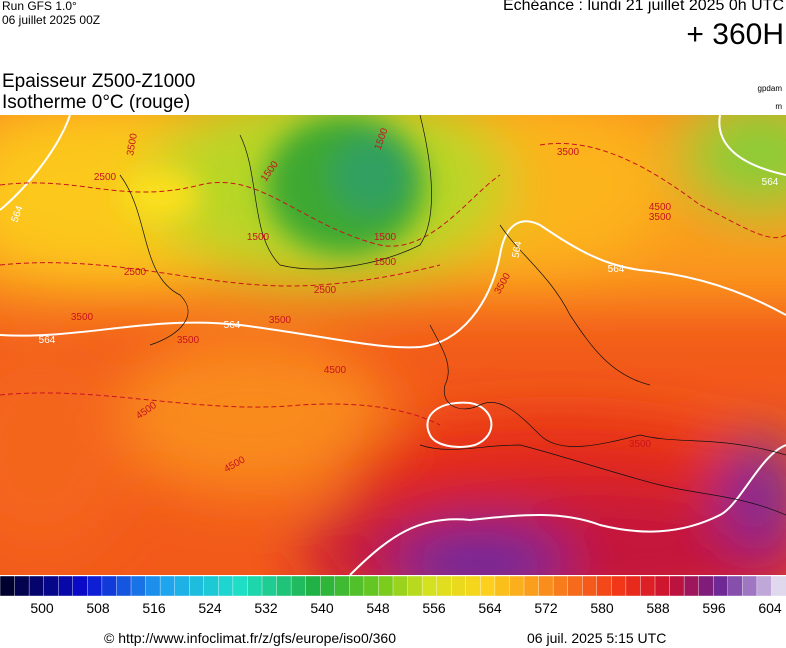 This screenshot has width=786, height=648. I want to click on colorbar-label: 532, so click(266, 608).